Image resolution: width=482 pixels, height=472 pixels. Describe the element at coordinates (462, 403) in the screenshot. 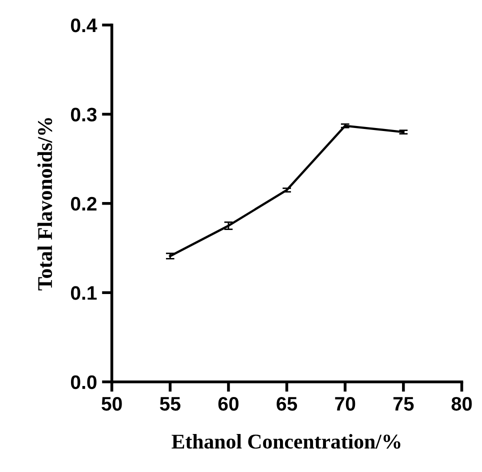

I see `x-tick-label: 80` at that location.